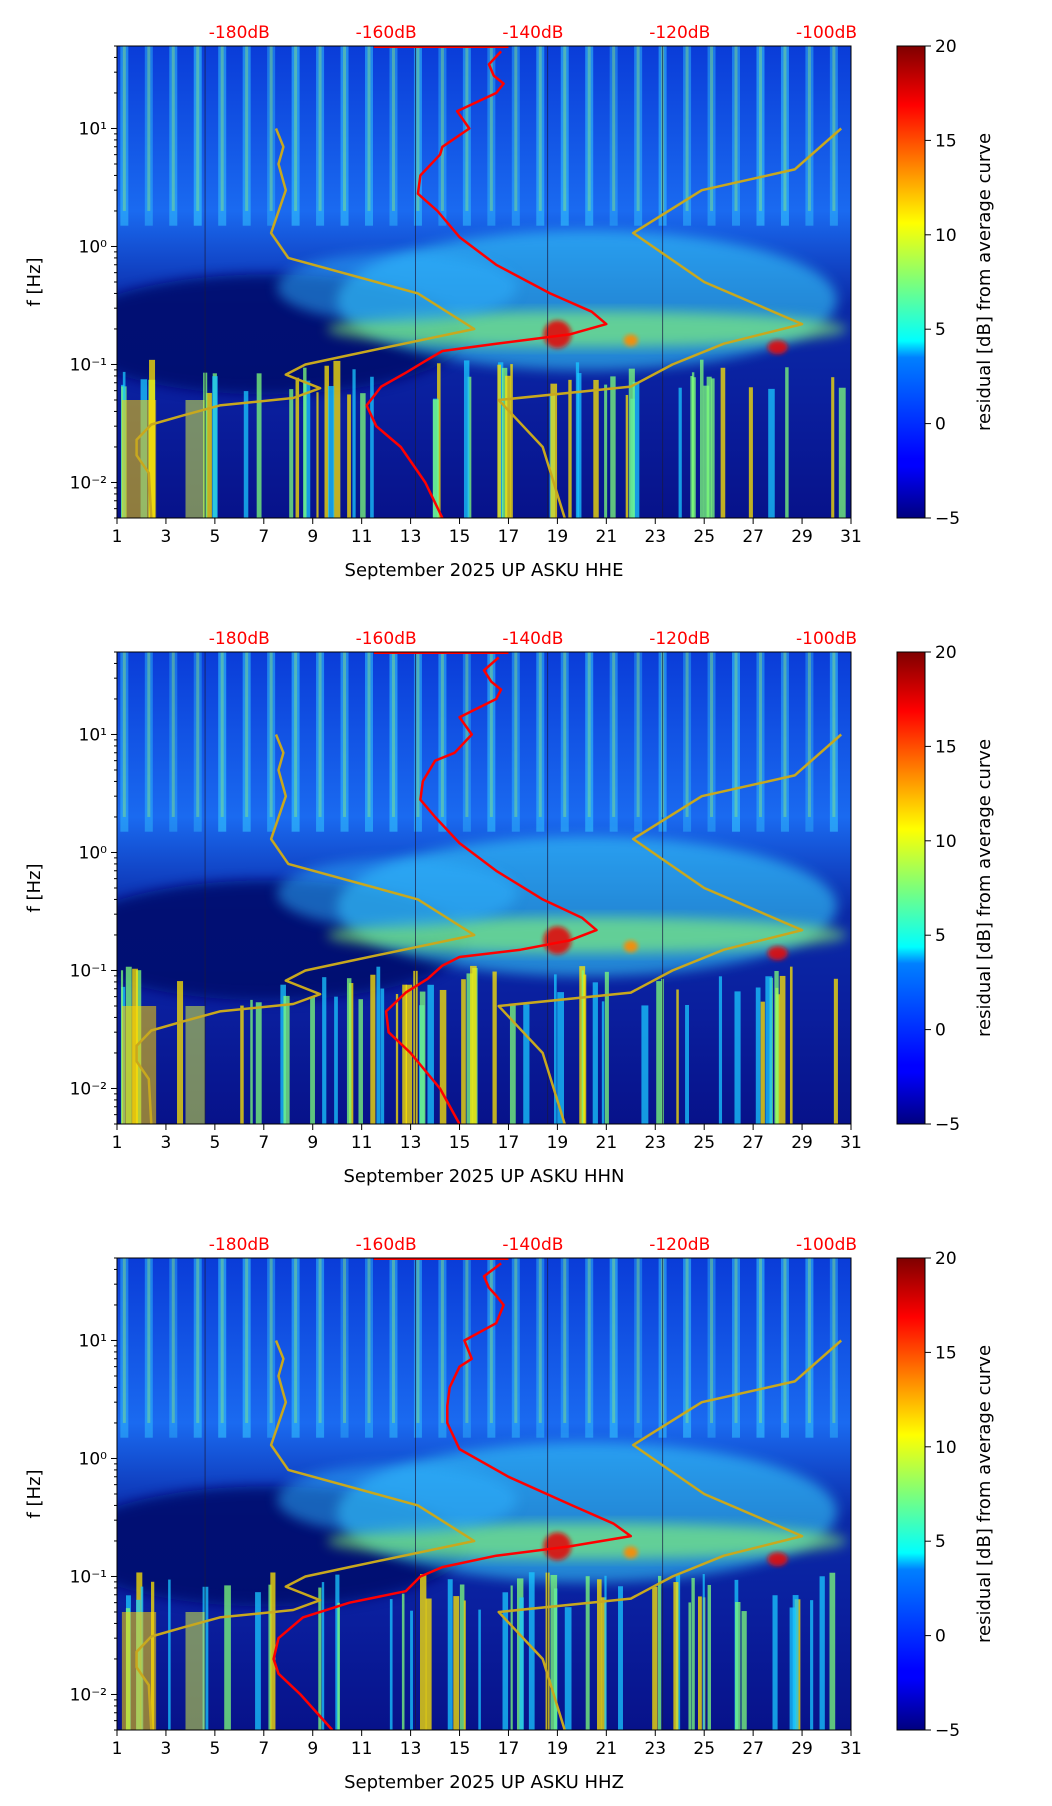 Image resolution: width=1052 pixels, height=1806 pixels. What do you see at coordinates (312, 1143) in the screenshot?
I see `x-tick-label-hhn-4: 9` at bounding box center [312, 1143].